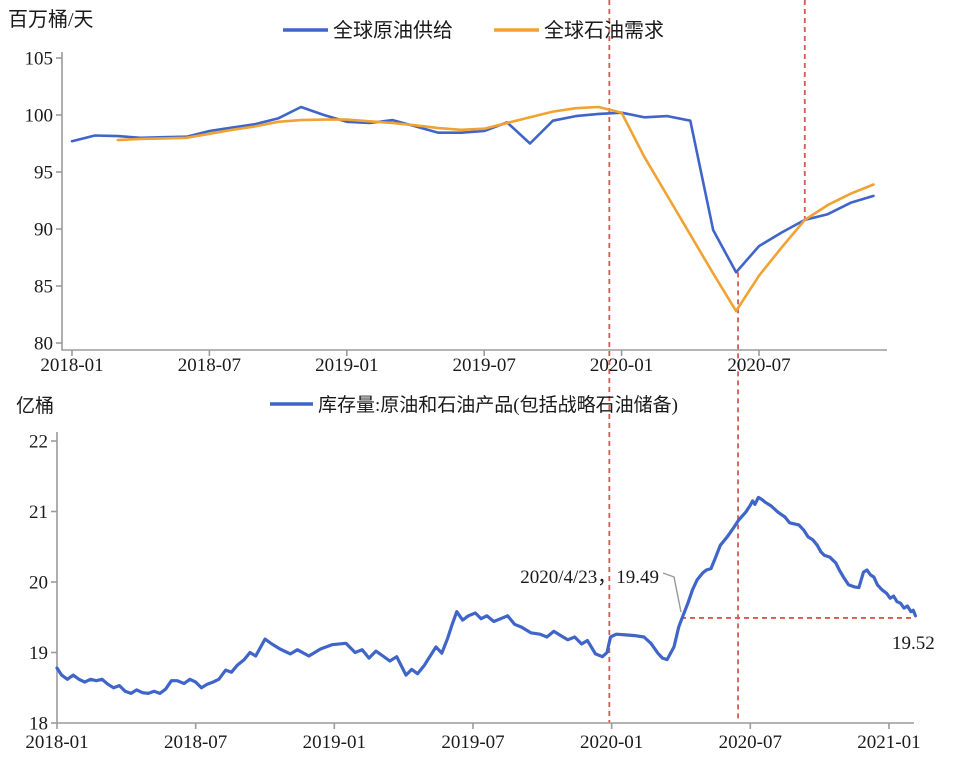  Describe the element at coordinates (888, 742) in the screenshot. I see `x-tick-label: 2021-01` at that location.